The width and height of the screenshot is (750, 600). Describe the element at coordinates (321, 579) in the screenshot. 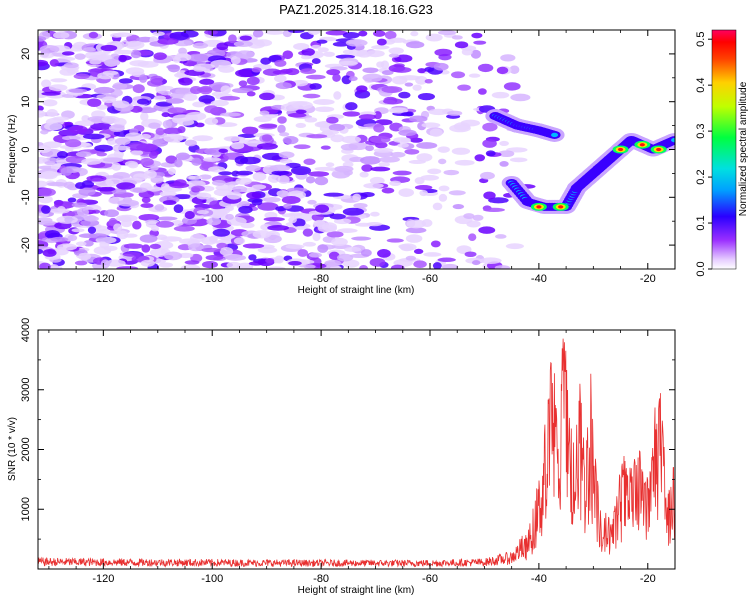

I see `snr-x-tick-label: -80` at that location.